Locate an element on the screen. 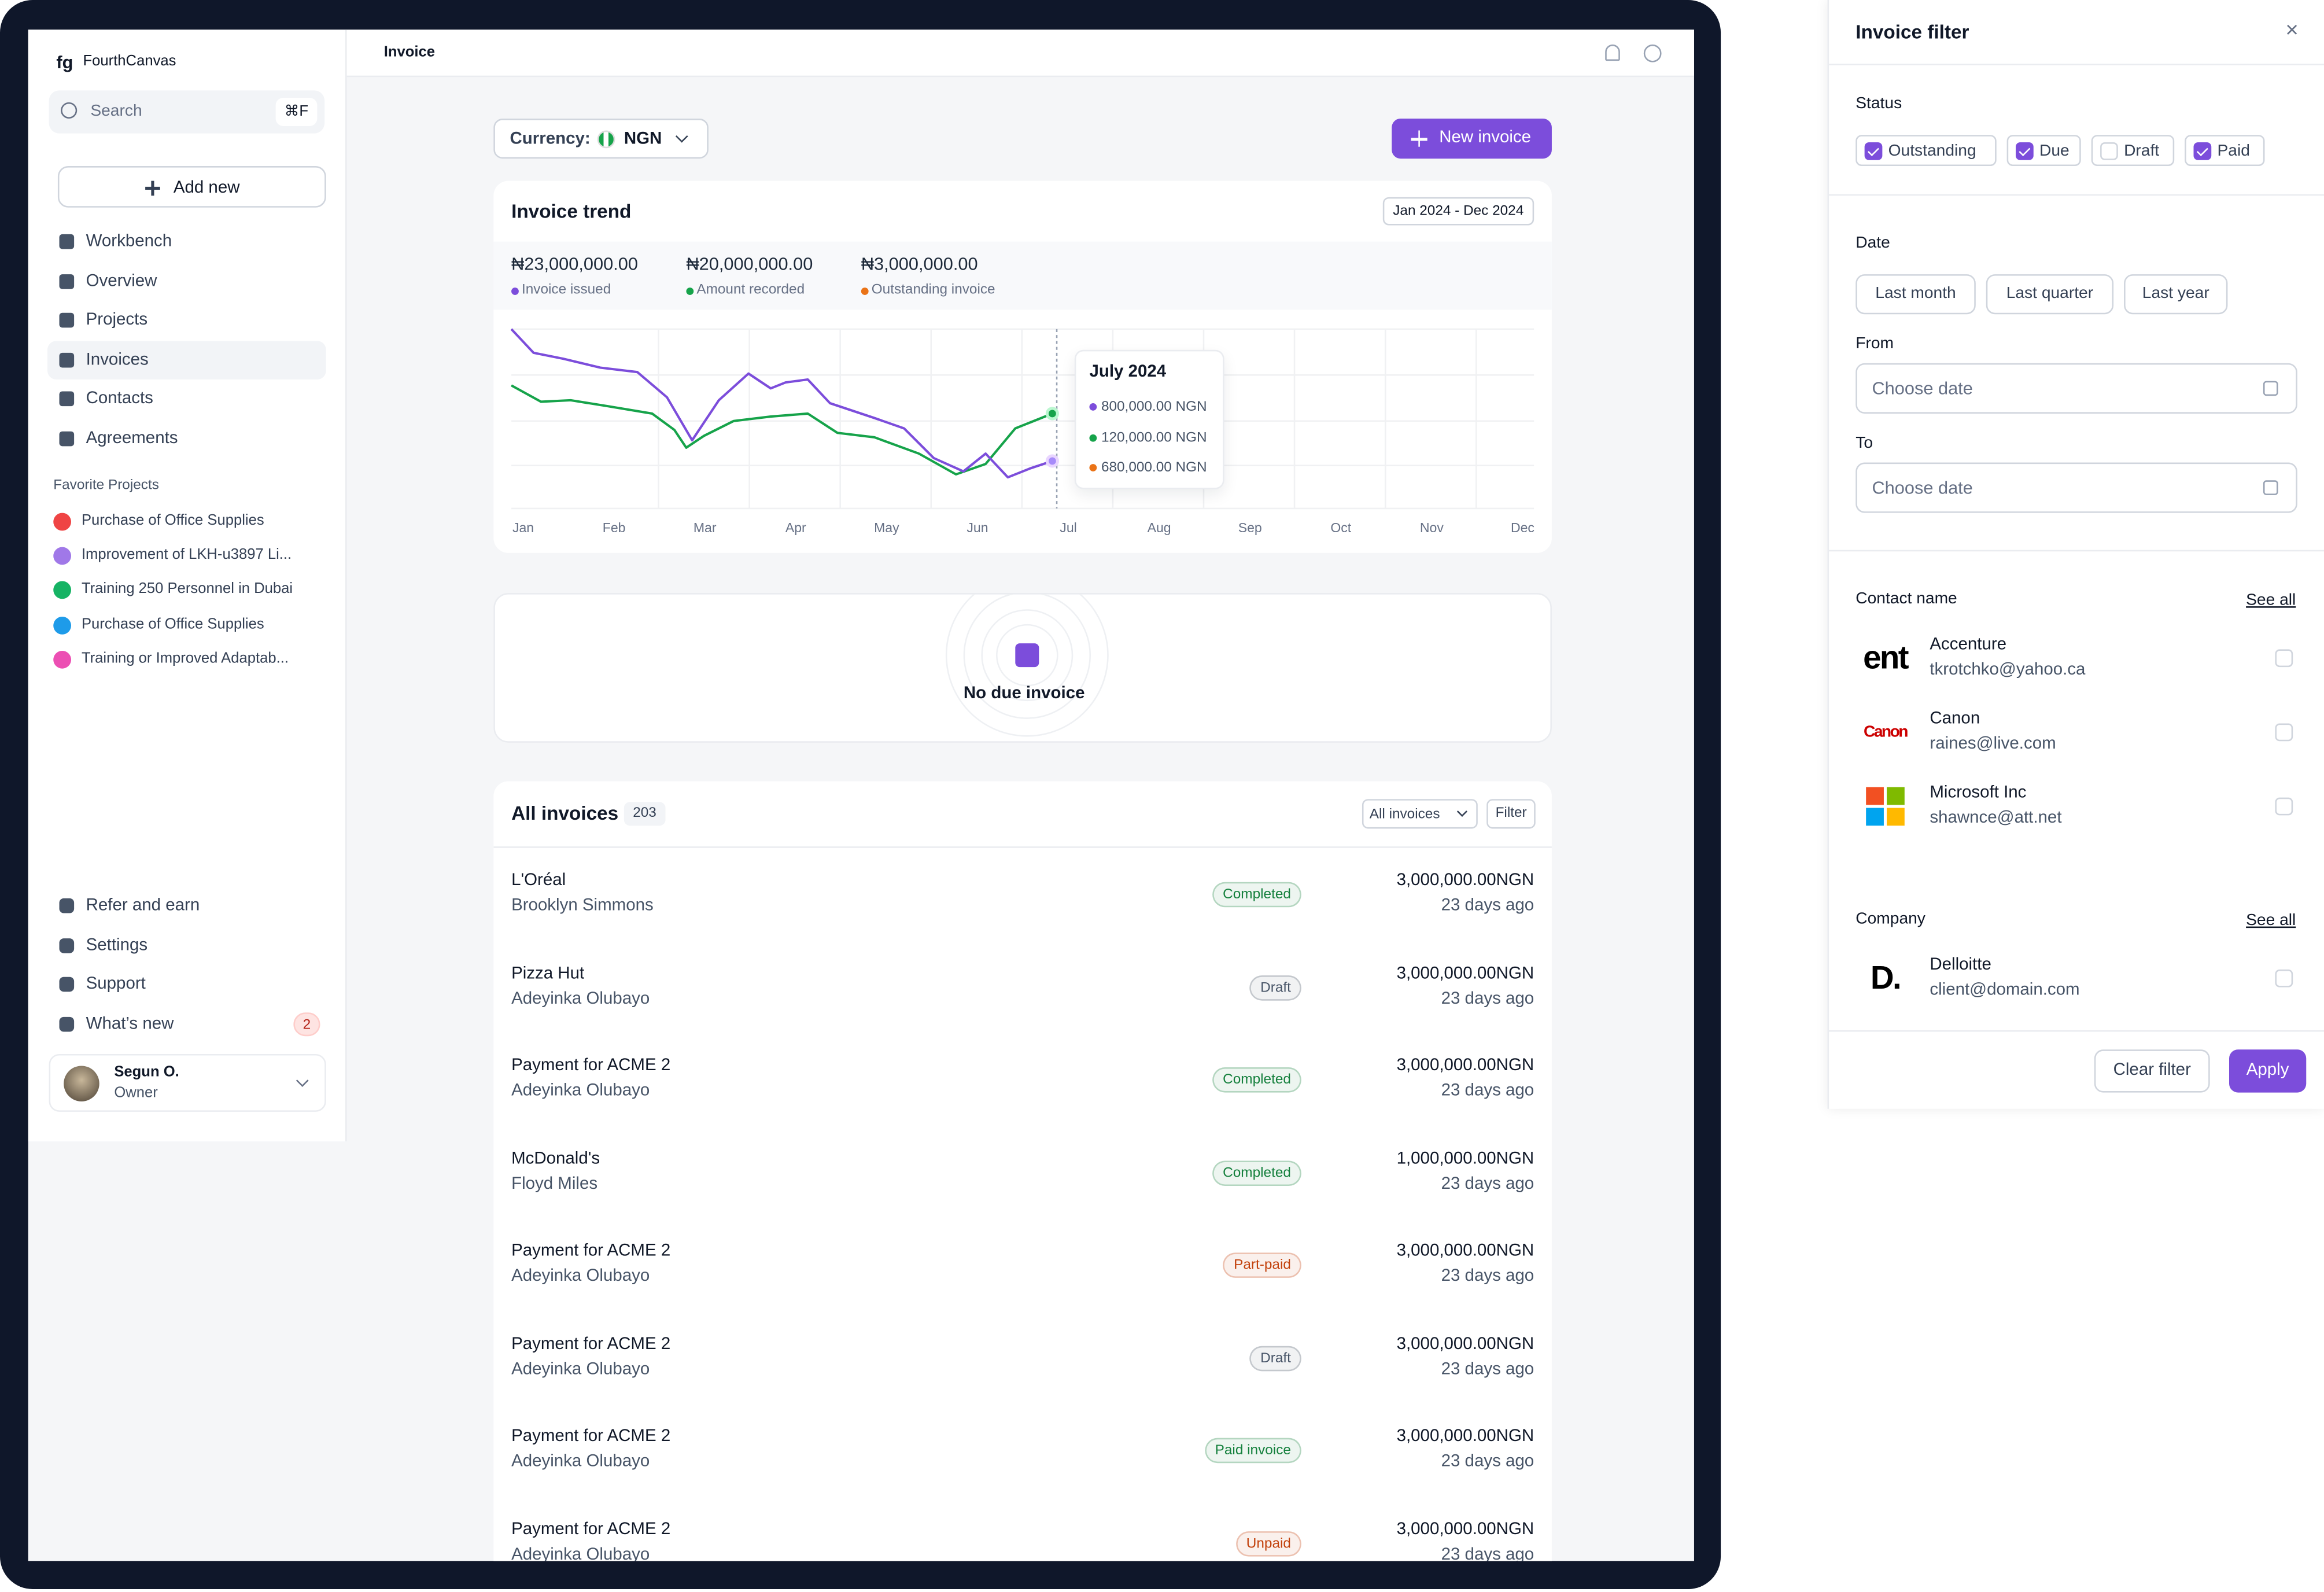  status-pill: Completed is located at coordinates (1256, 1172).